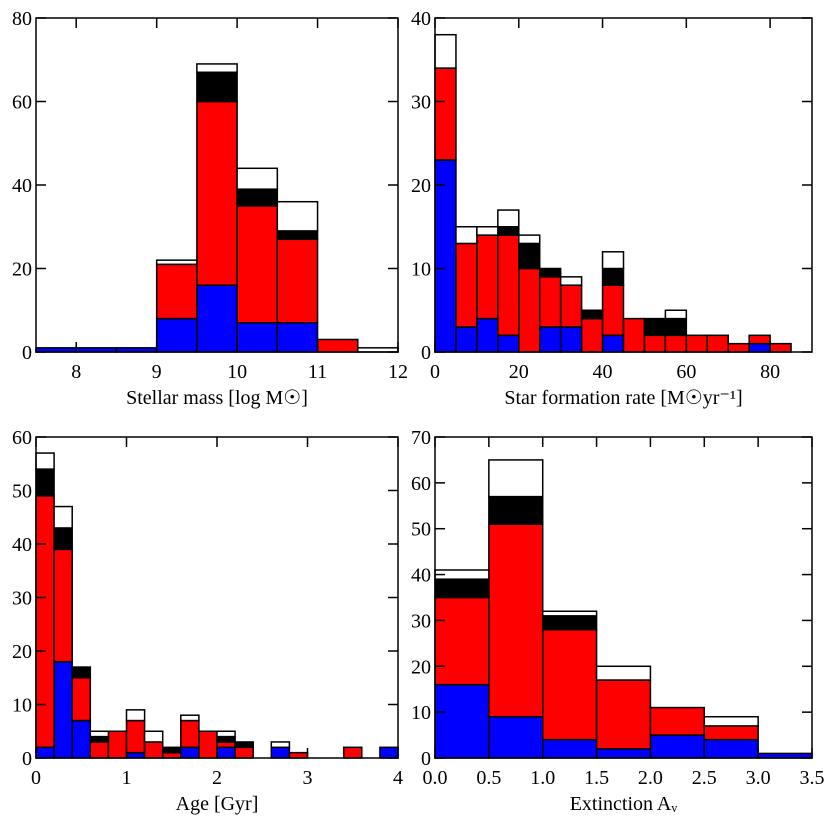  I want to click on x-tick-label: 0, so click(36, 778).